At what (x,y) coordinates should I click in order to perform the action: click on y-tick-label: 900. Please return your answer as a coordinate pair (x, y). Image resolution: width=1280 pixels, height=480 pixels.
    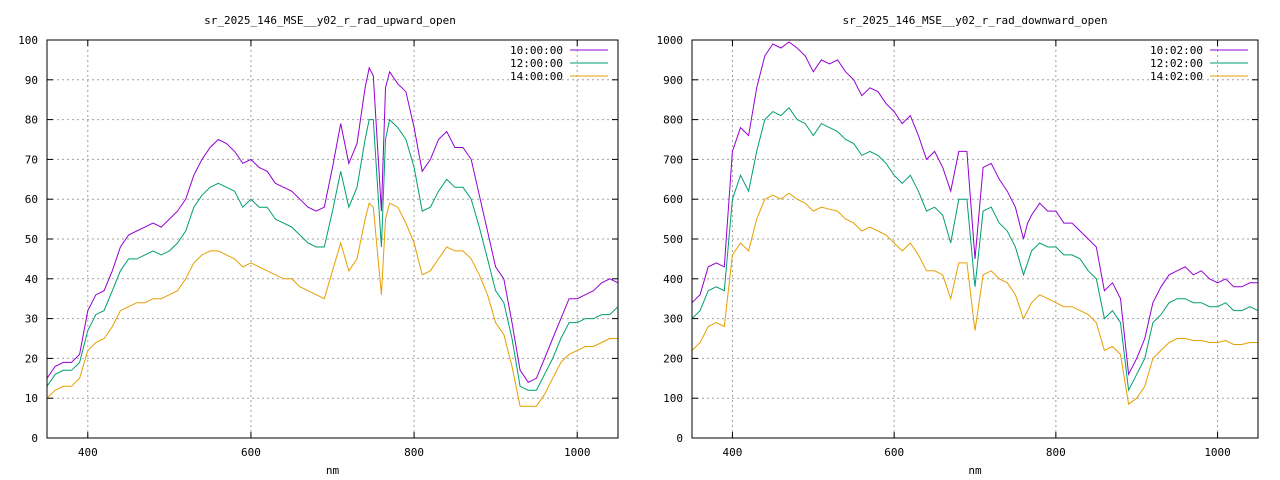
    Looking at the image, I should click on (673, 80).